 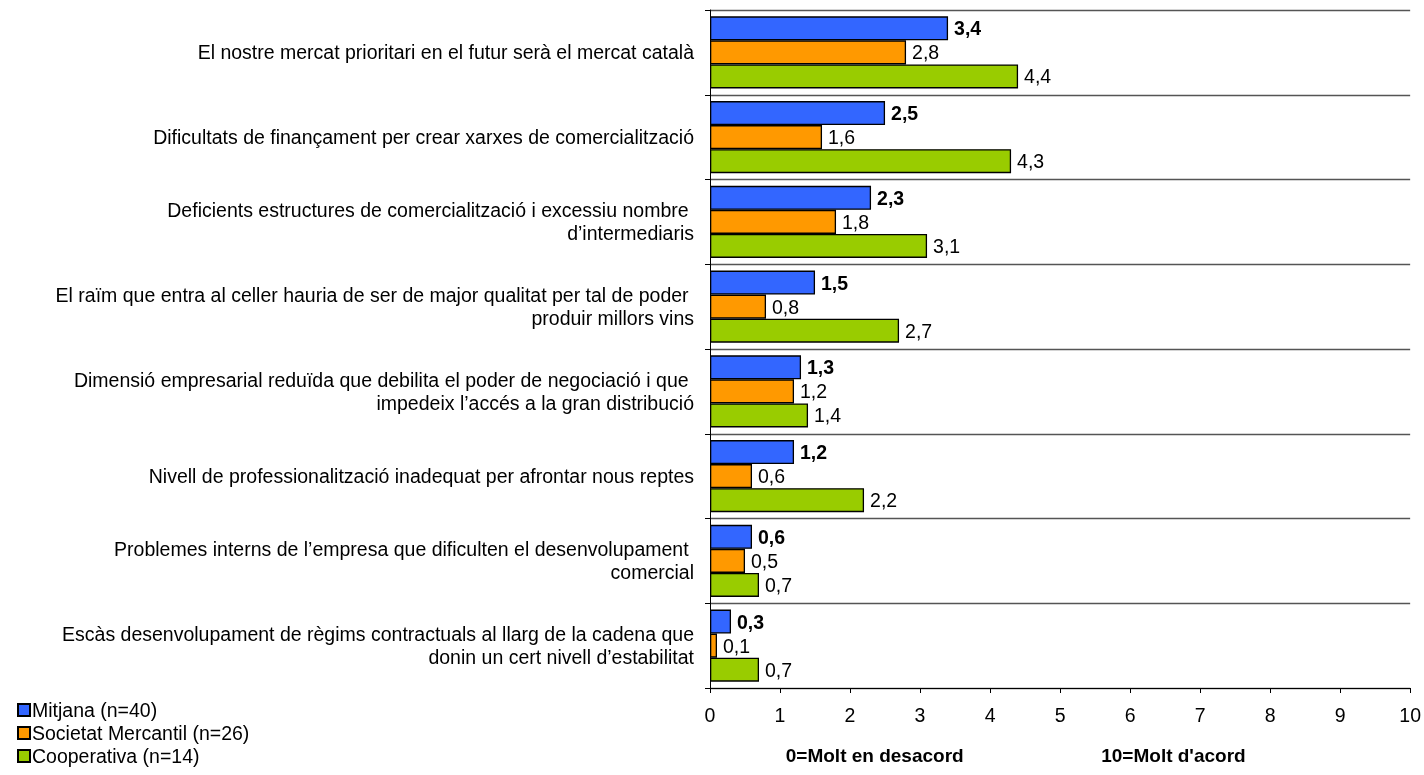 I want to click on data-label: 4,3, so click(x=1031, y=161).